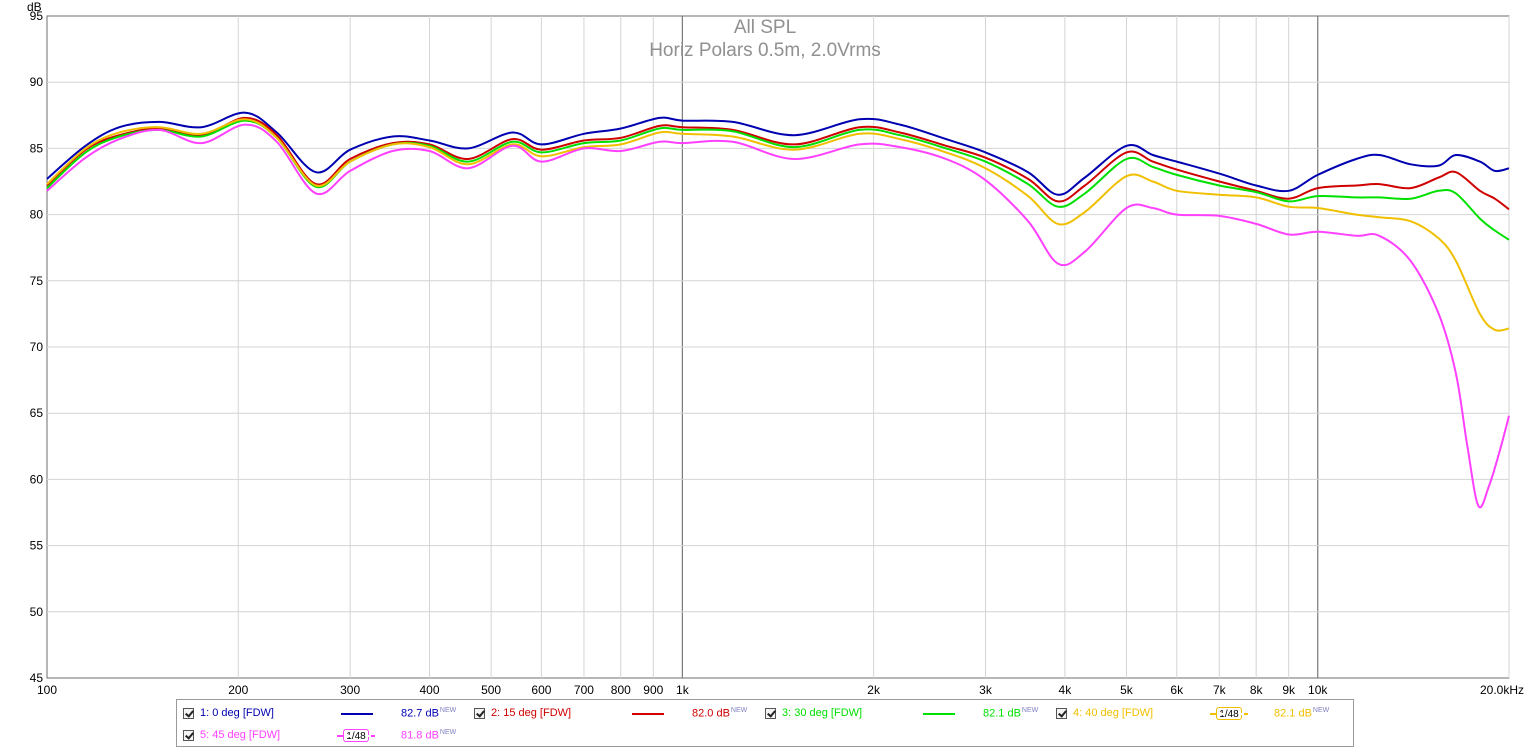 The image size is (1532, 749). I want to click on y-tick-label: 80, so click(37, 215).